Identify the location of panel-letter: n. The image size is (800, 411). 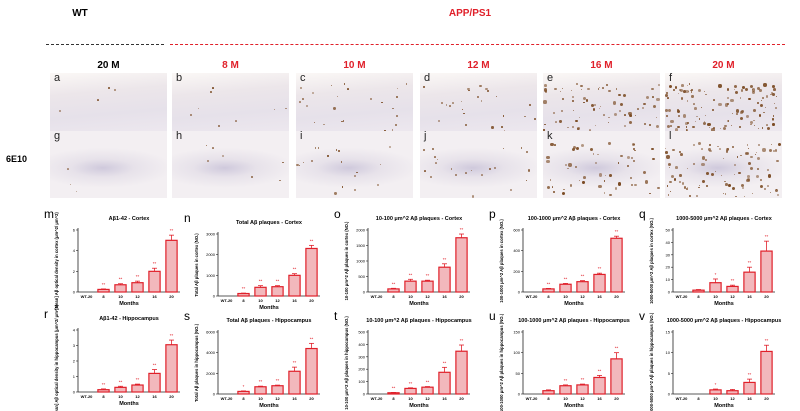
(187, 218).